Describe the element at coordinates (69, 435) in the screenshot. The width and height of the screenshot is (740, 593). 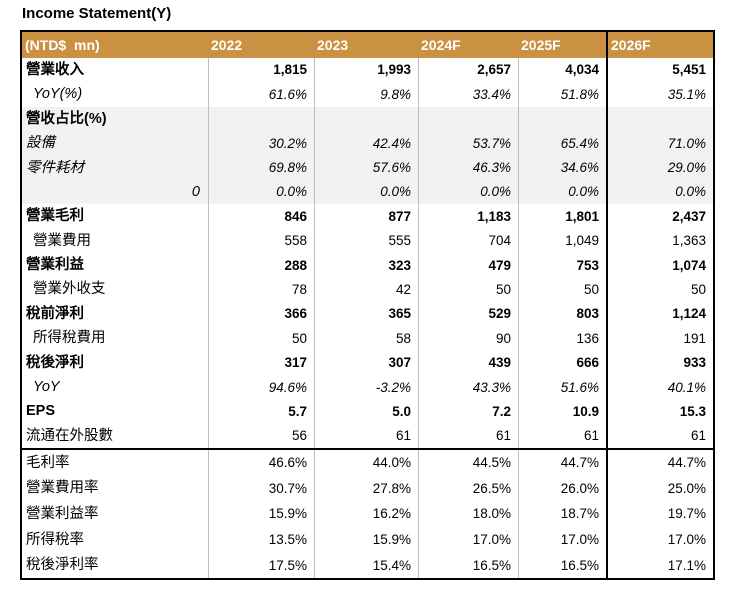
I see `row-label: 流通在外股數` at that location.